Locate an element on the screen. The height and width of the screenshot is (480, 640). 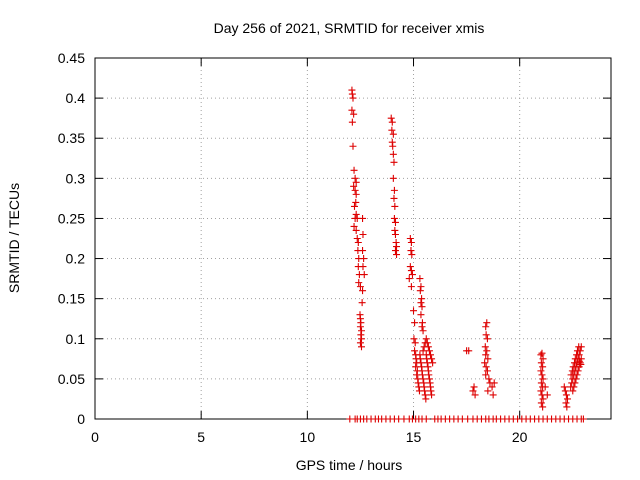
y-tick-label: 0.1 is located at coordinates (76, 339).